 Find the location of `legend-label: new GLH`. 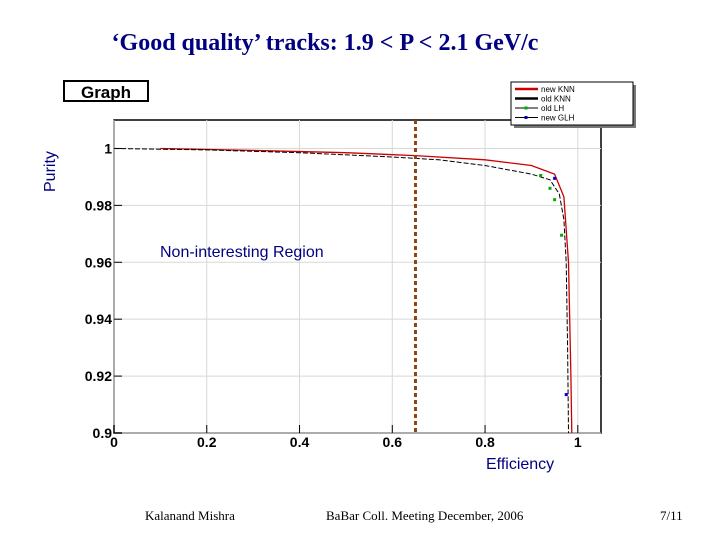

legend-label: new GLH is located at coordinates (558, 118).